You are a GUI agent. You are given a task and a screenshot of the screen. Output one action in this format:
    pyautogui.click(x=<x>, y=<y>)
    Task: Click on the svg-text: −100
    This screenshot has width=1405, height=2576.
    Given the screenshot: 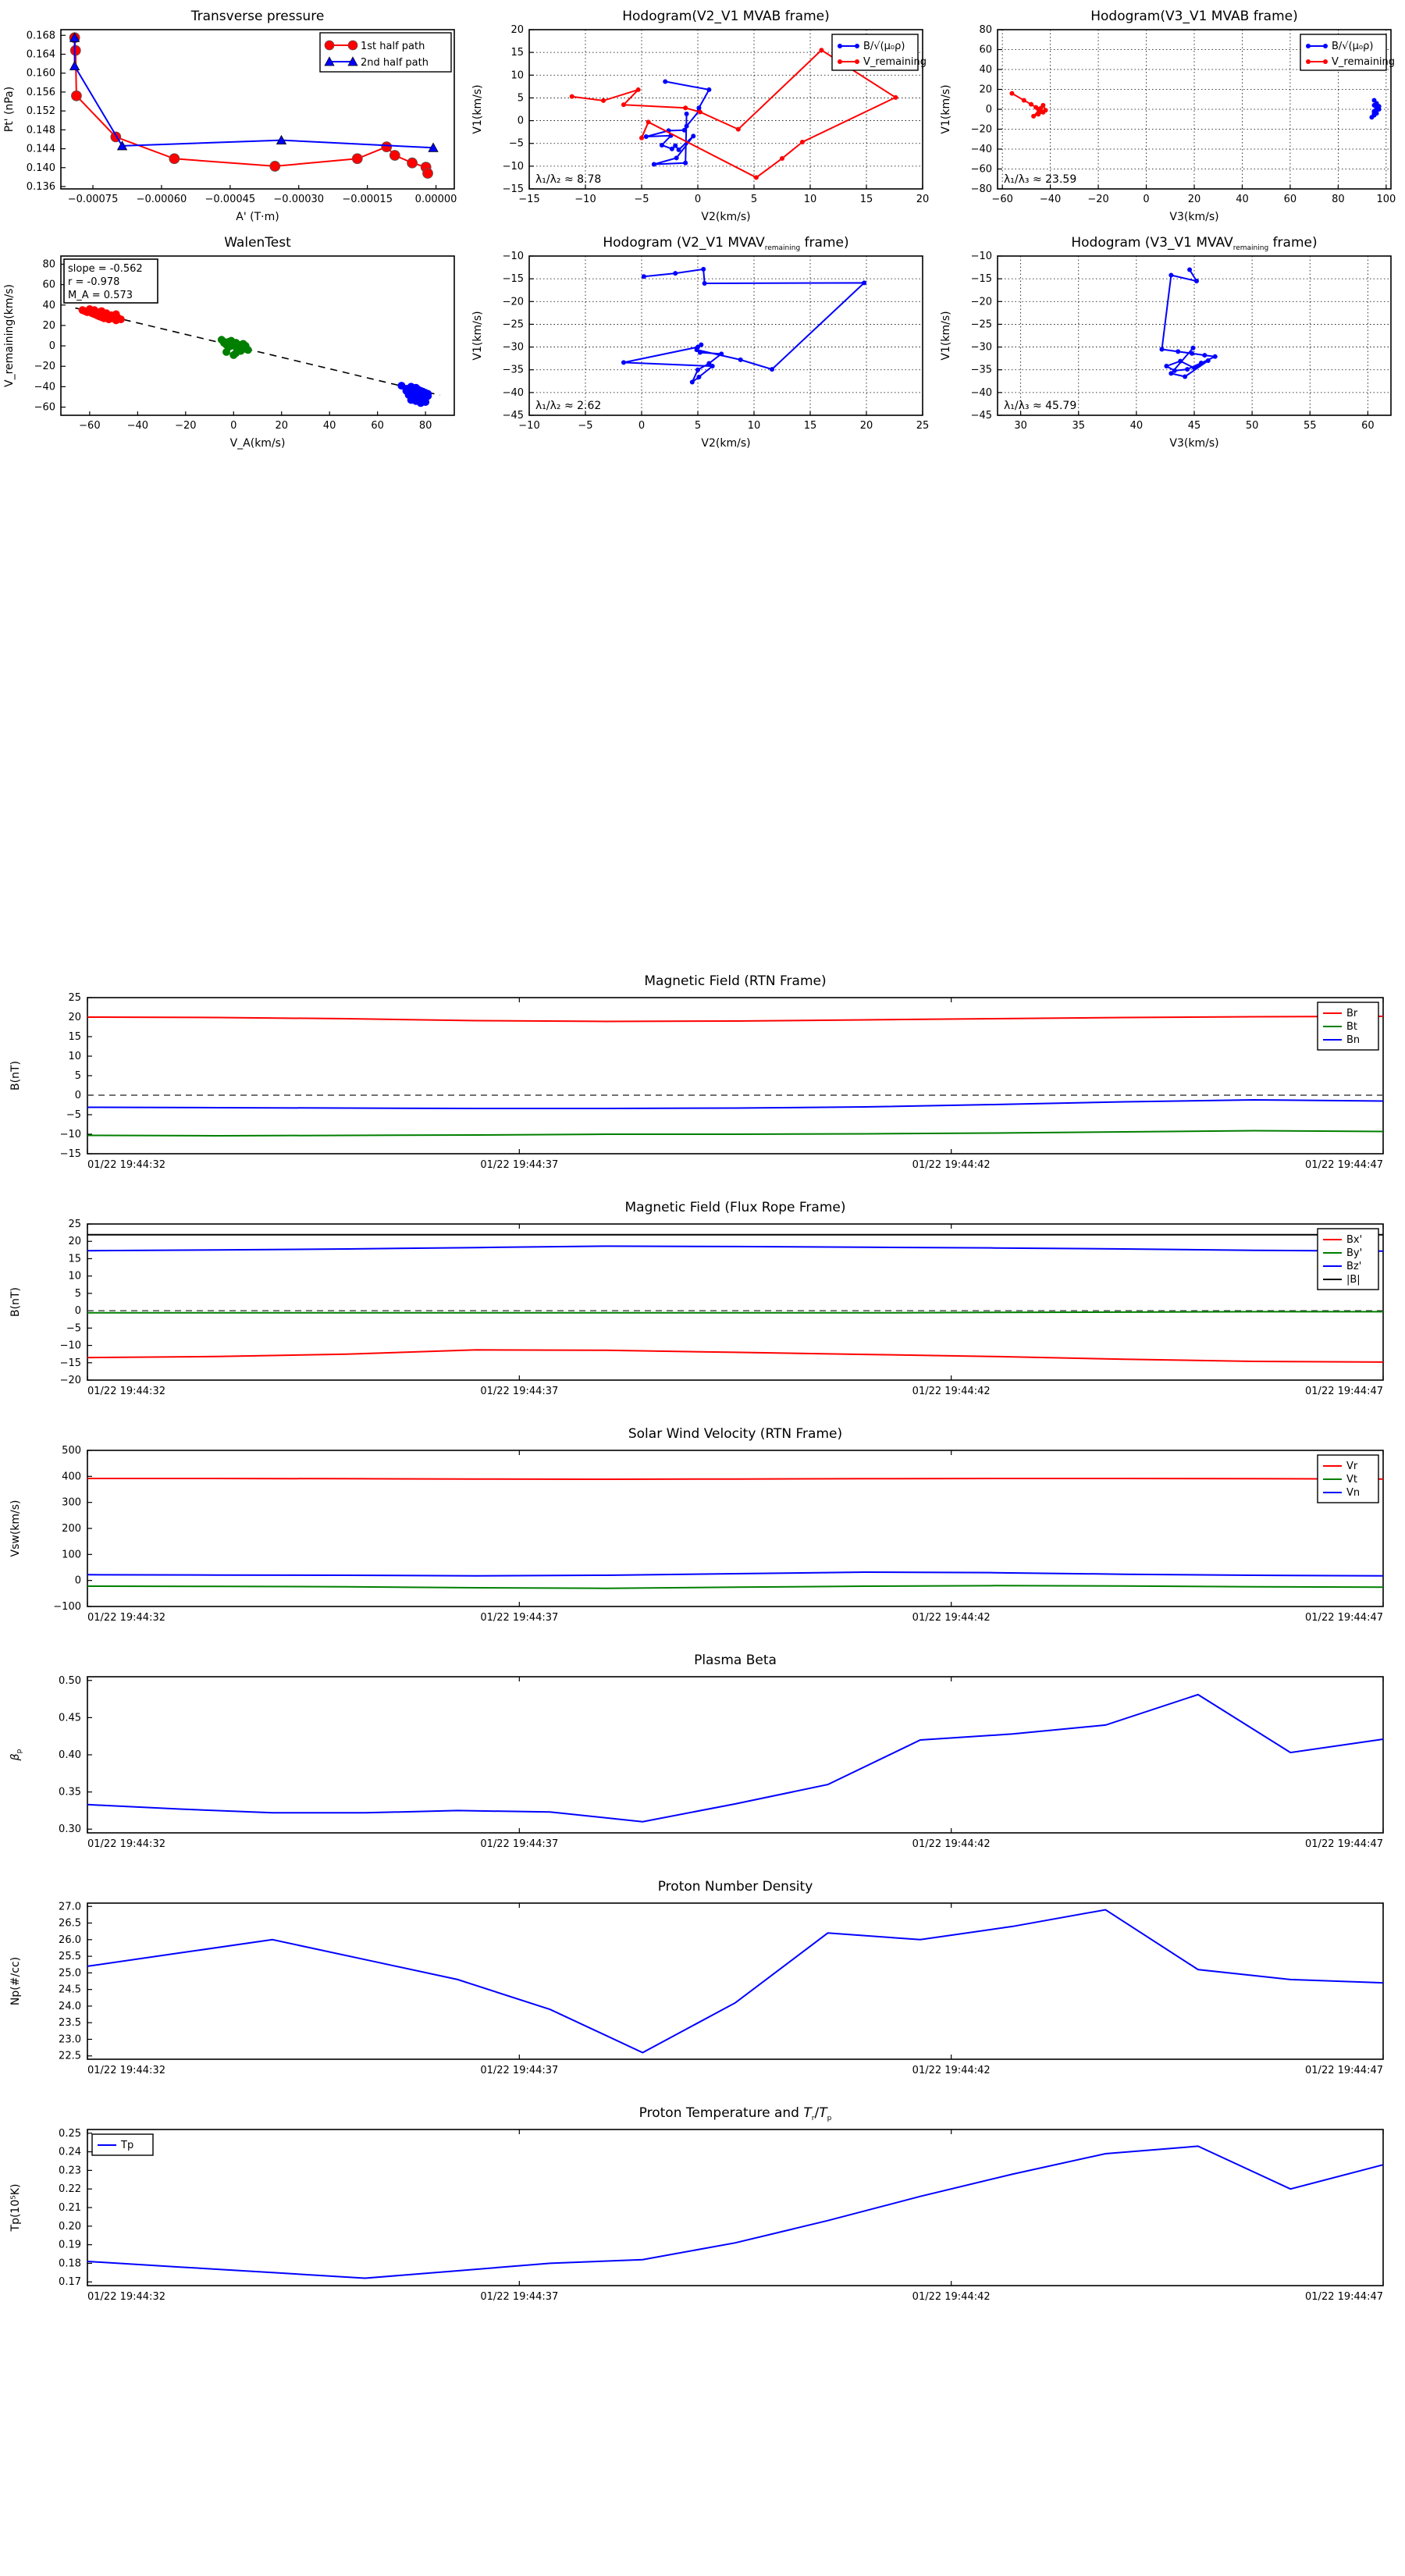 What is the action you would take?
    pyautogui.click(x=67, y=1607)
    